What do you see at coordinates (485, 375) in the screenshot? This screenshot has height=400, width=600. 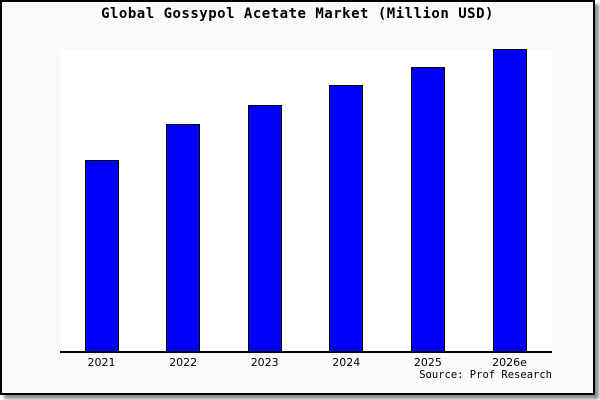 I see `source-credit: Source: Prof Research` at bounding box center [485, 375].